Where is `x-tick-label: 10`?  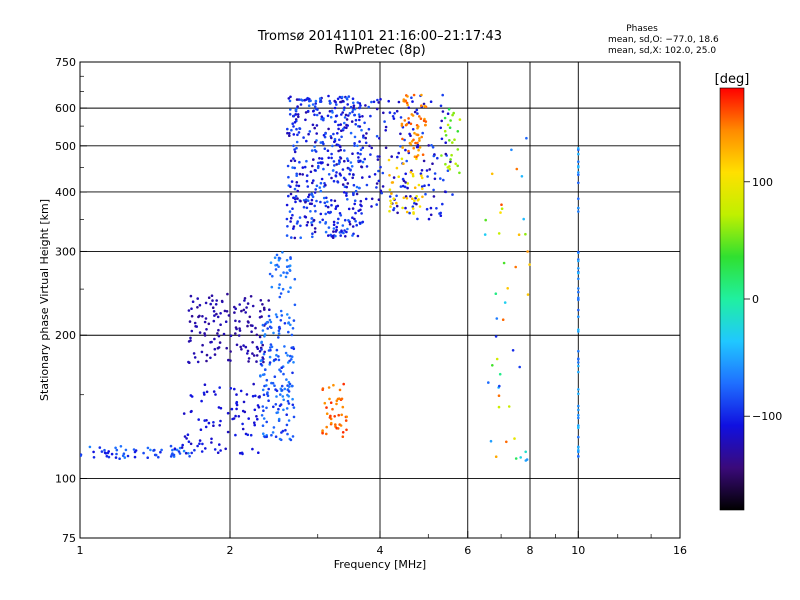 x-tick-label: 10 is located at coordinates (578, 550).